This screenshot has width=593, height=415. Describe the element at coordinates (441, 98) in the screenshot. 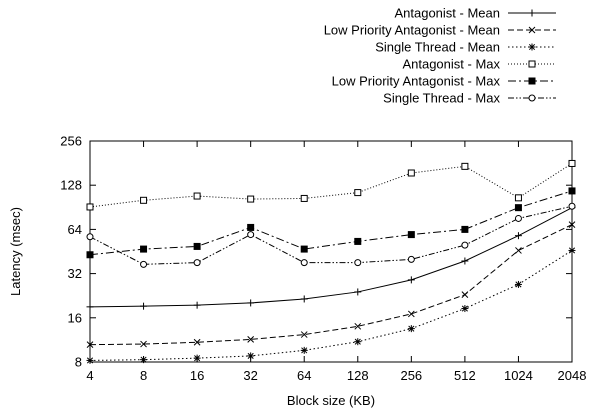

I see `legend-label: Single Thread - Max` at that location.